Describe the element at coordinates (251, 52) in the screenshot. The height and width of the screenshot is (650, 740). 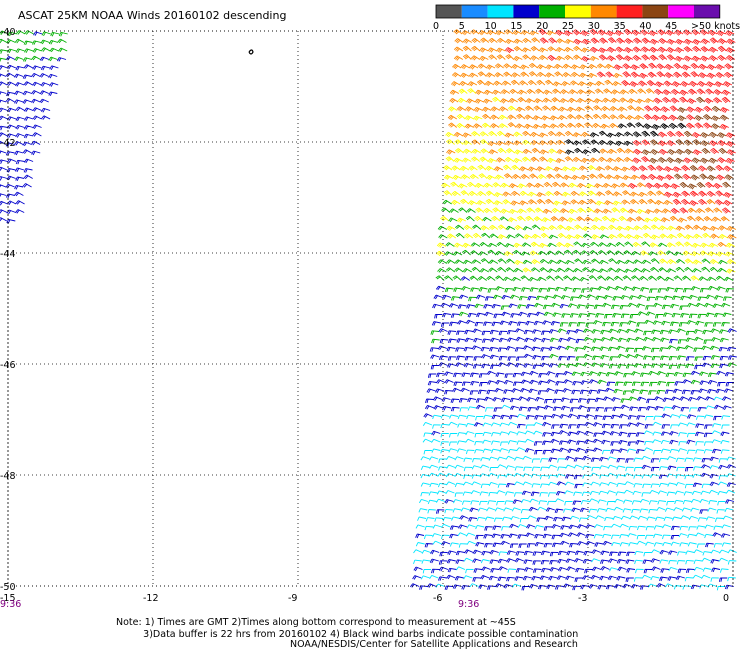
I see `coast-fragment` at that location.